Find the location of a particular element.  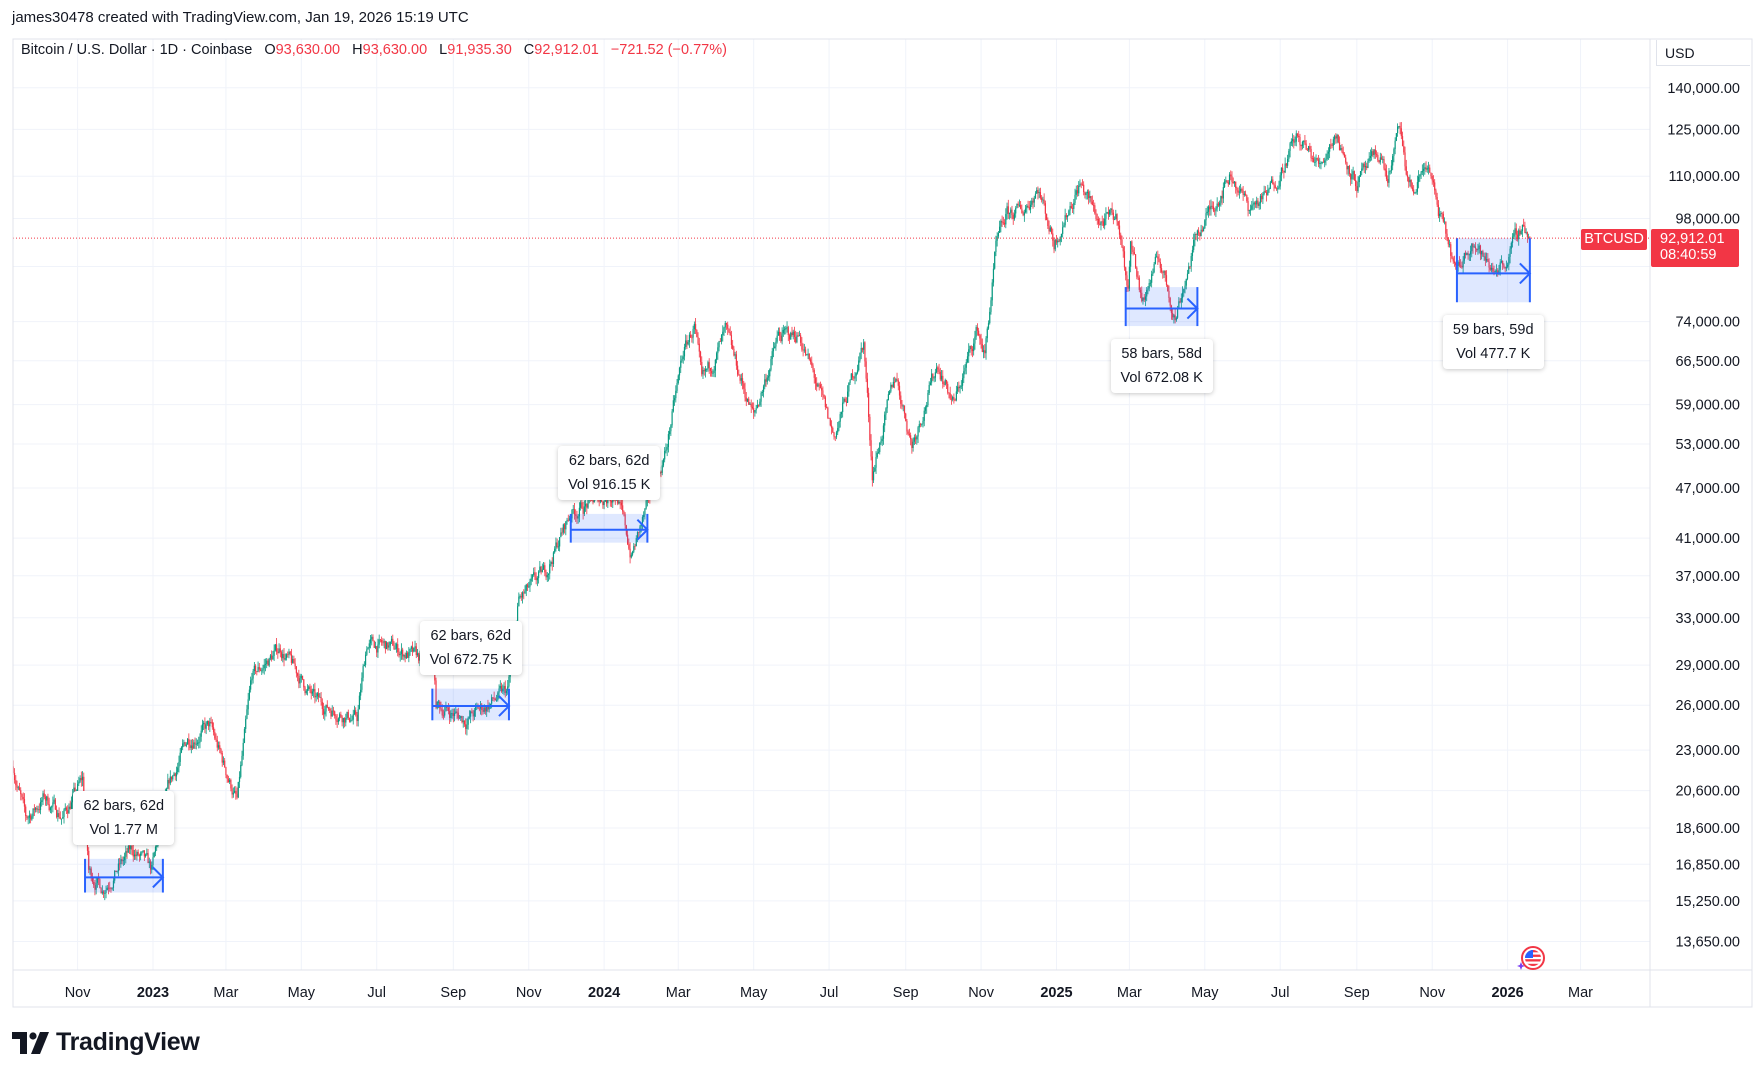

symbol-title: Bitcoin / U.S. Dollar · 1D · Coinbase is located at coordinates (137, 50).